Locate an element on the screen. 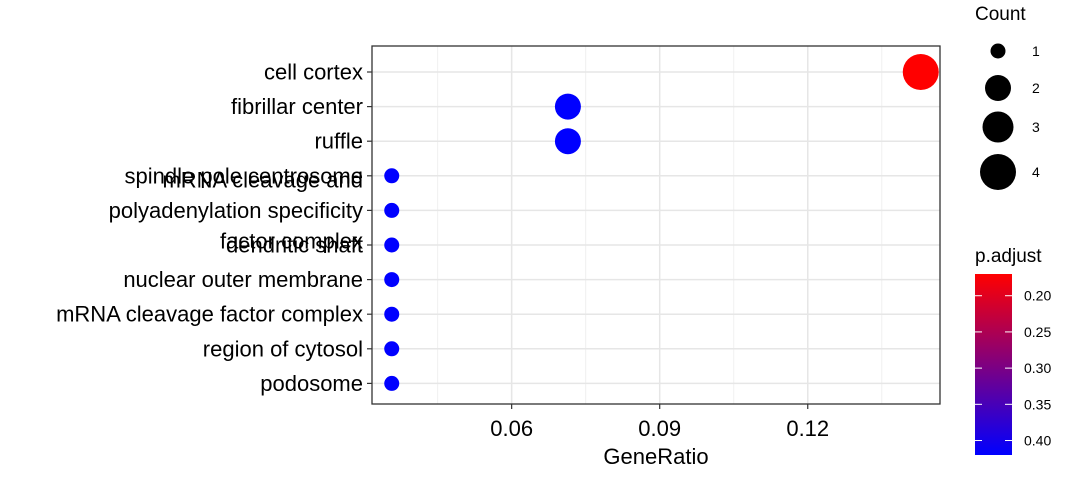 The height and width of the screenshot is (480, 1080). x-tick-label: 0.12 is located at coordinates (807, 428).